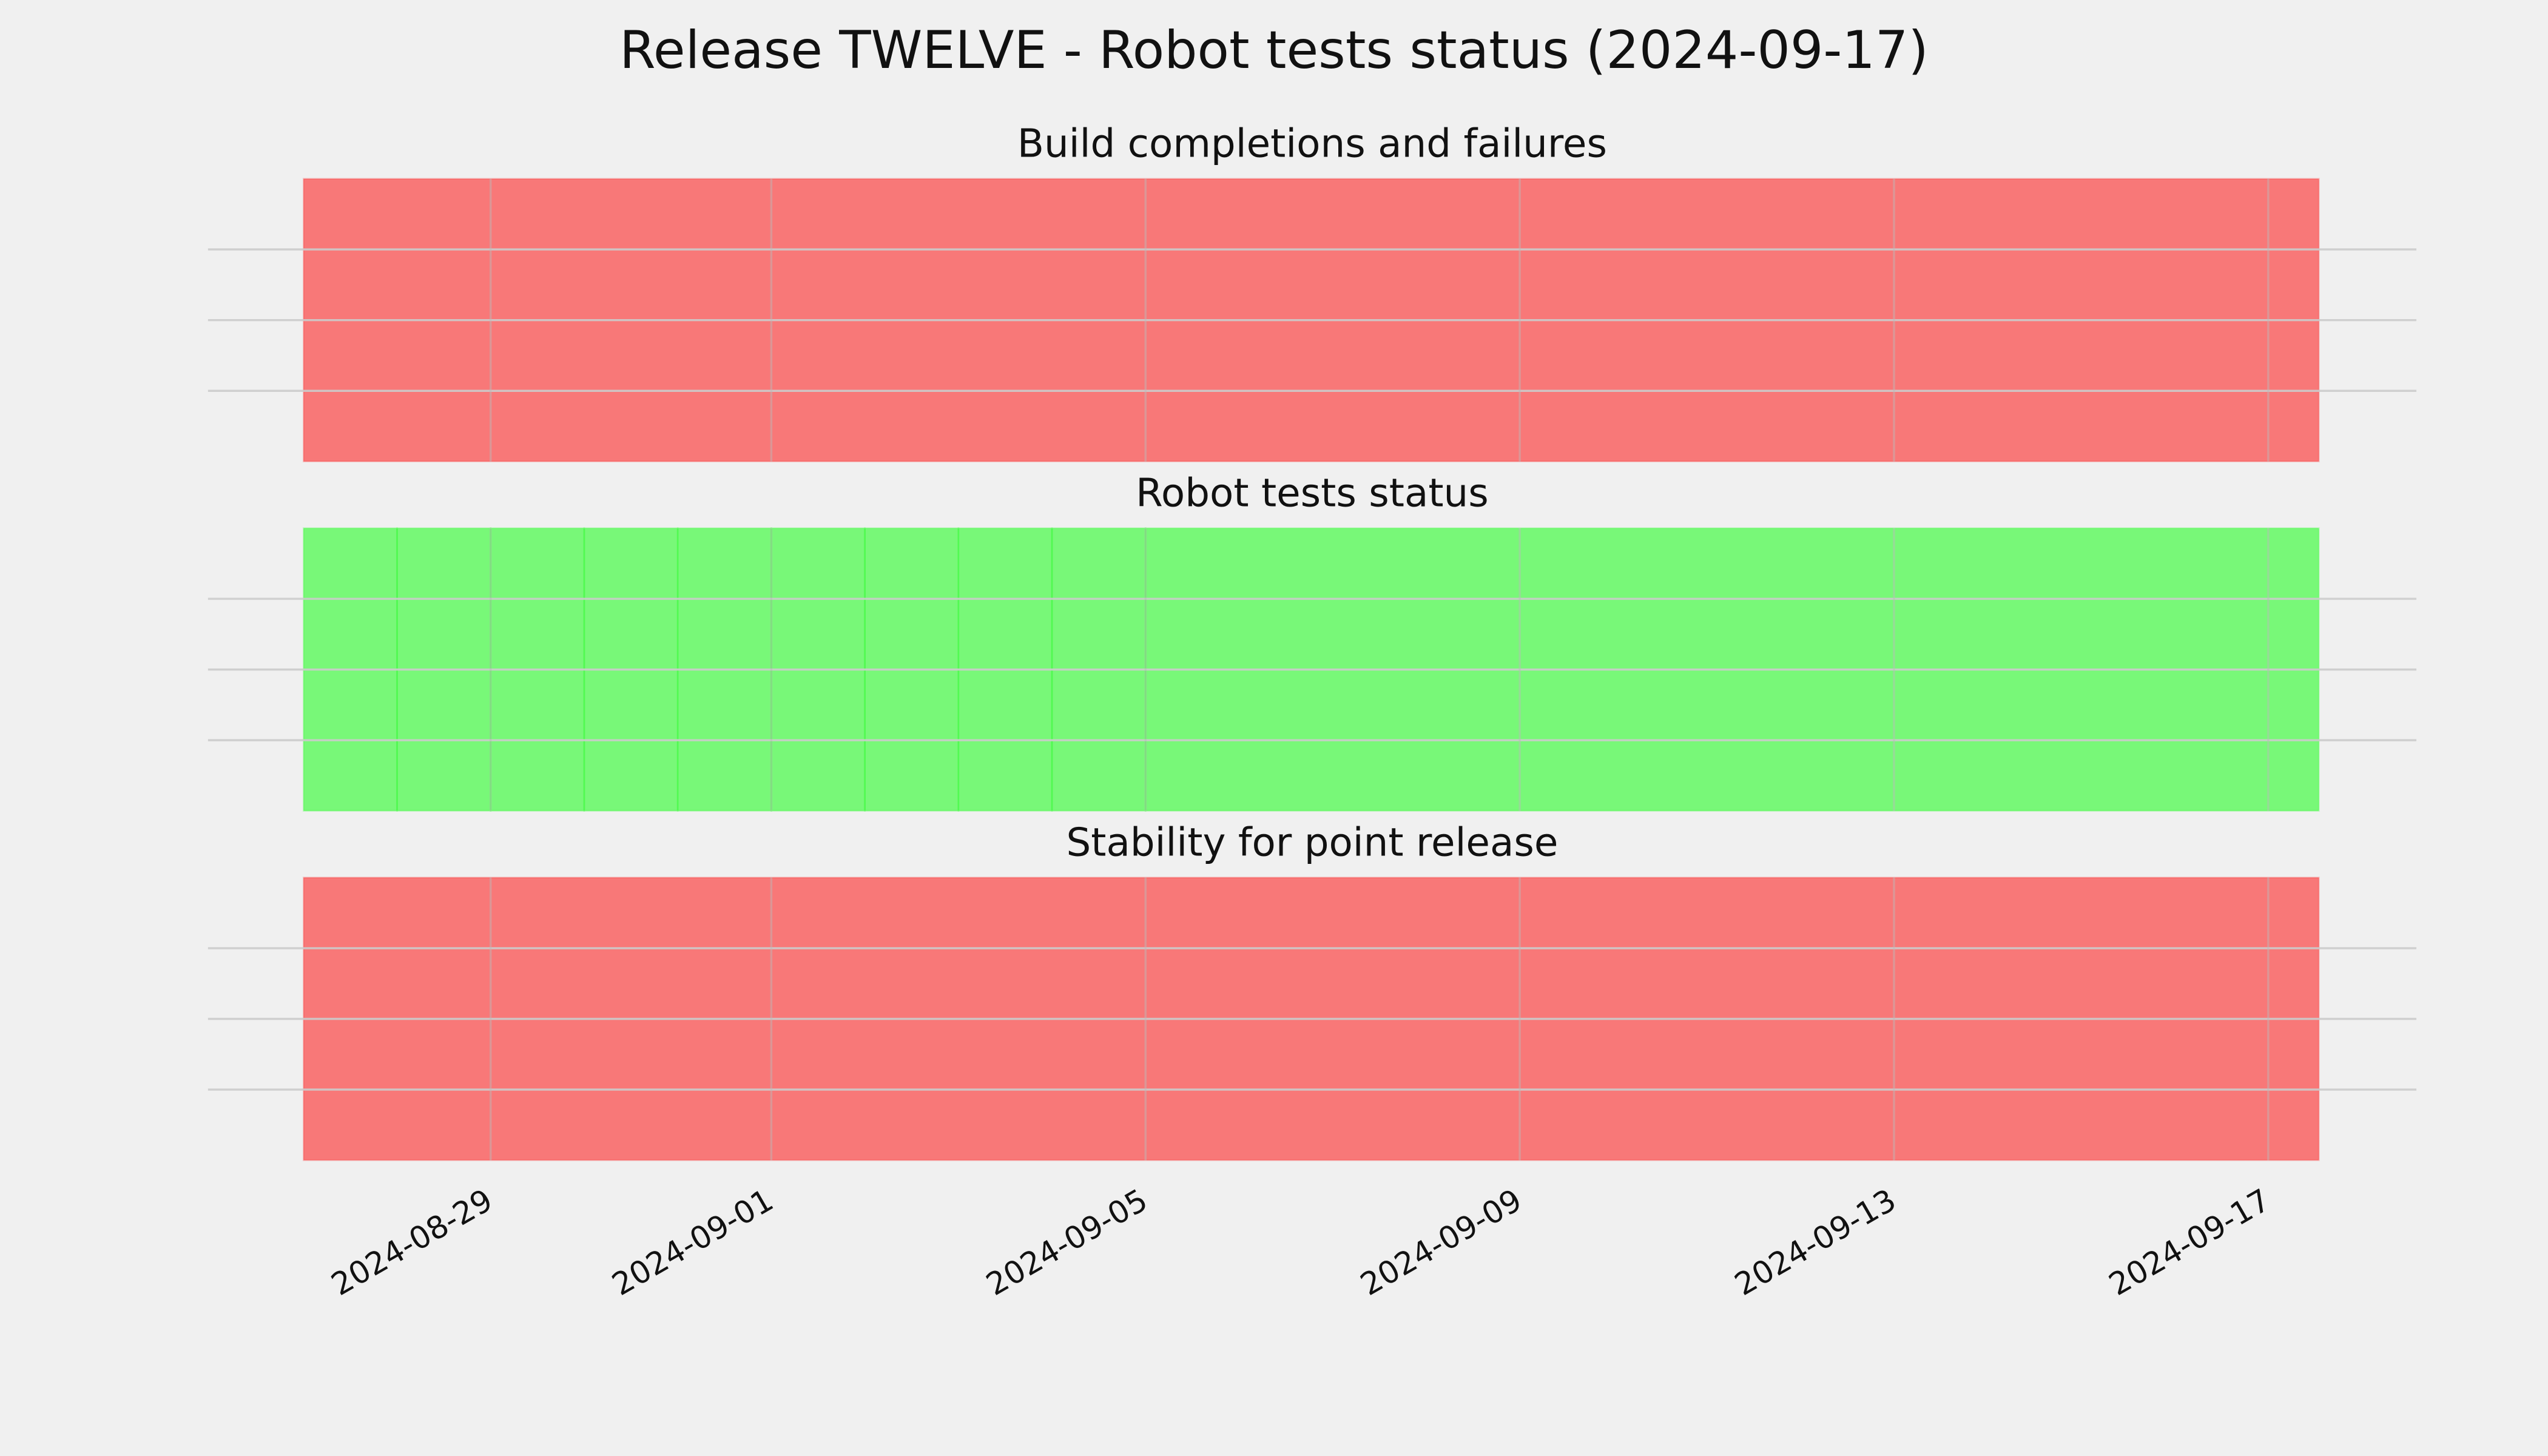 The width and height of the screenshot is (2548, 1456). I want to click on subplot-title: Stability for point release, so click(1313, 842).